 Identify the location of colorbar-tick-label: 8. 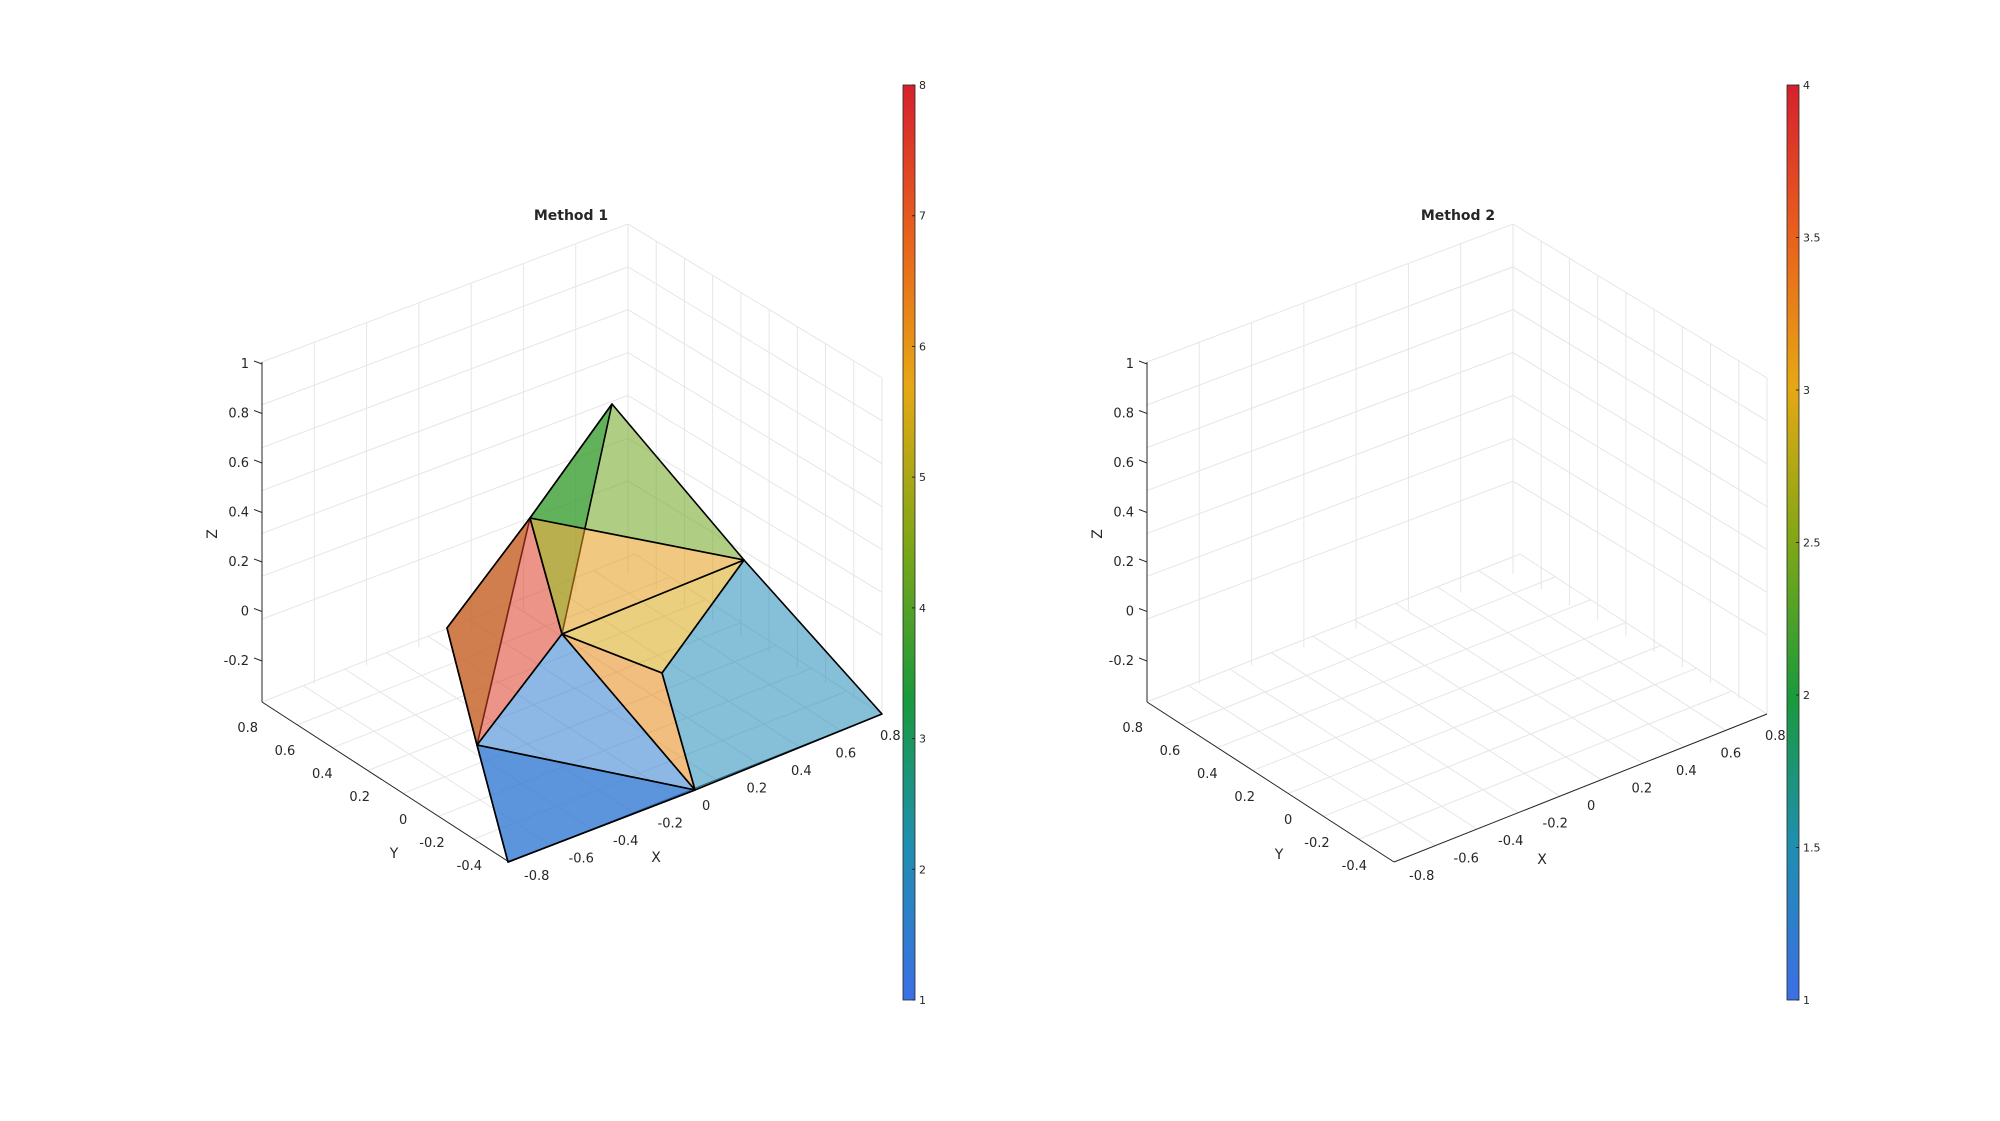
(922, 85).